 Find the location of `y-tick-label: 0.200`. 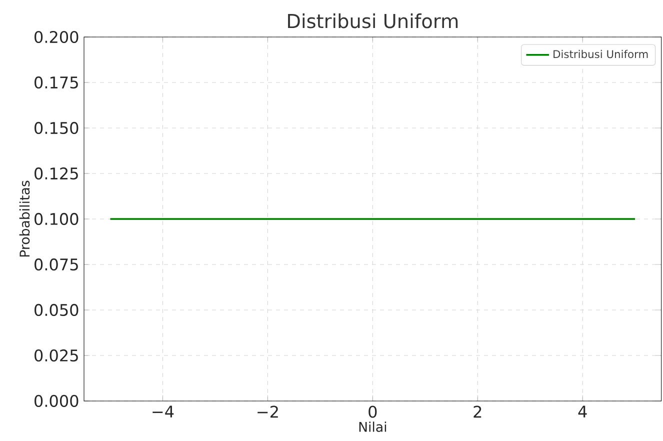

y-tick-label: 0.200 is located at coordinates (56, 37).